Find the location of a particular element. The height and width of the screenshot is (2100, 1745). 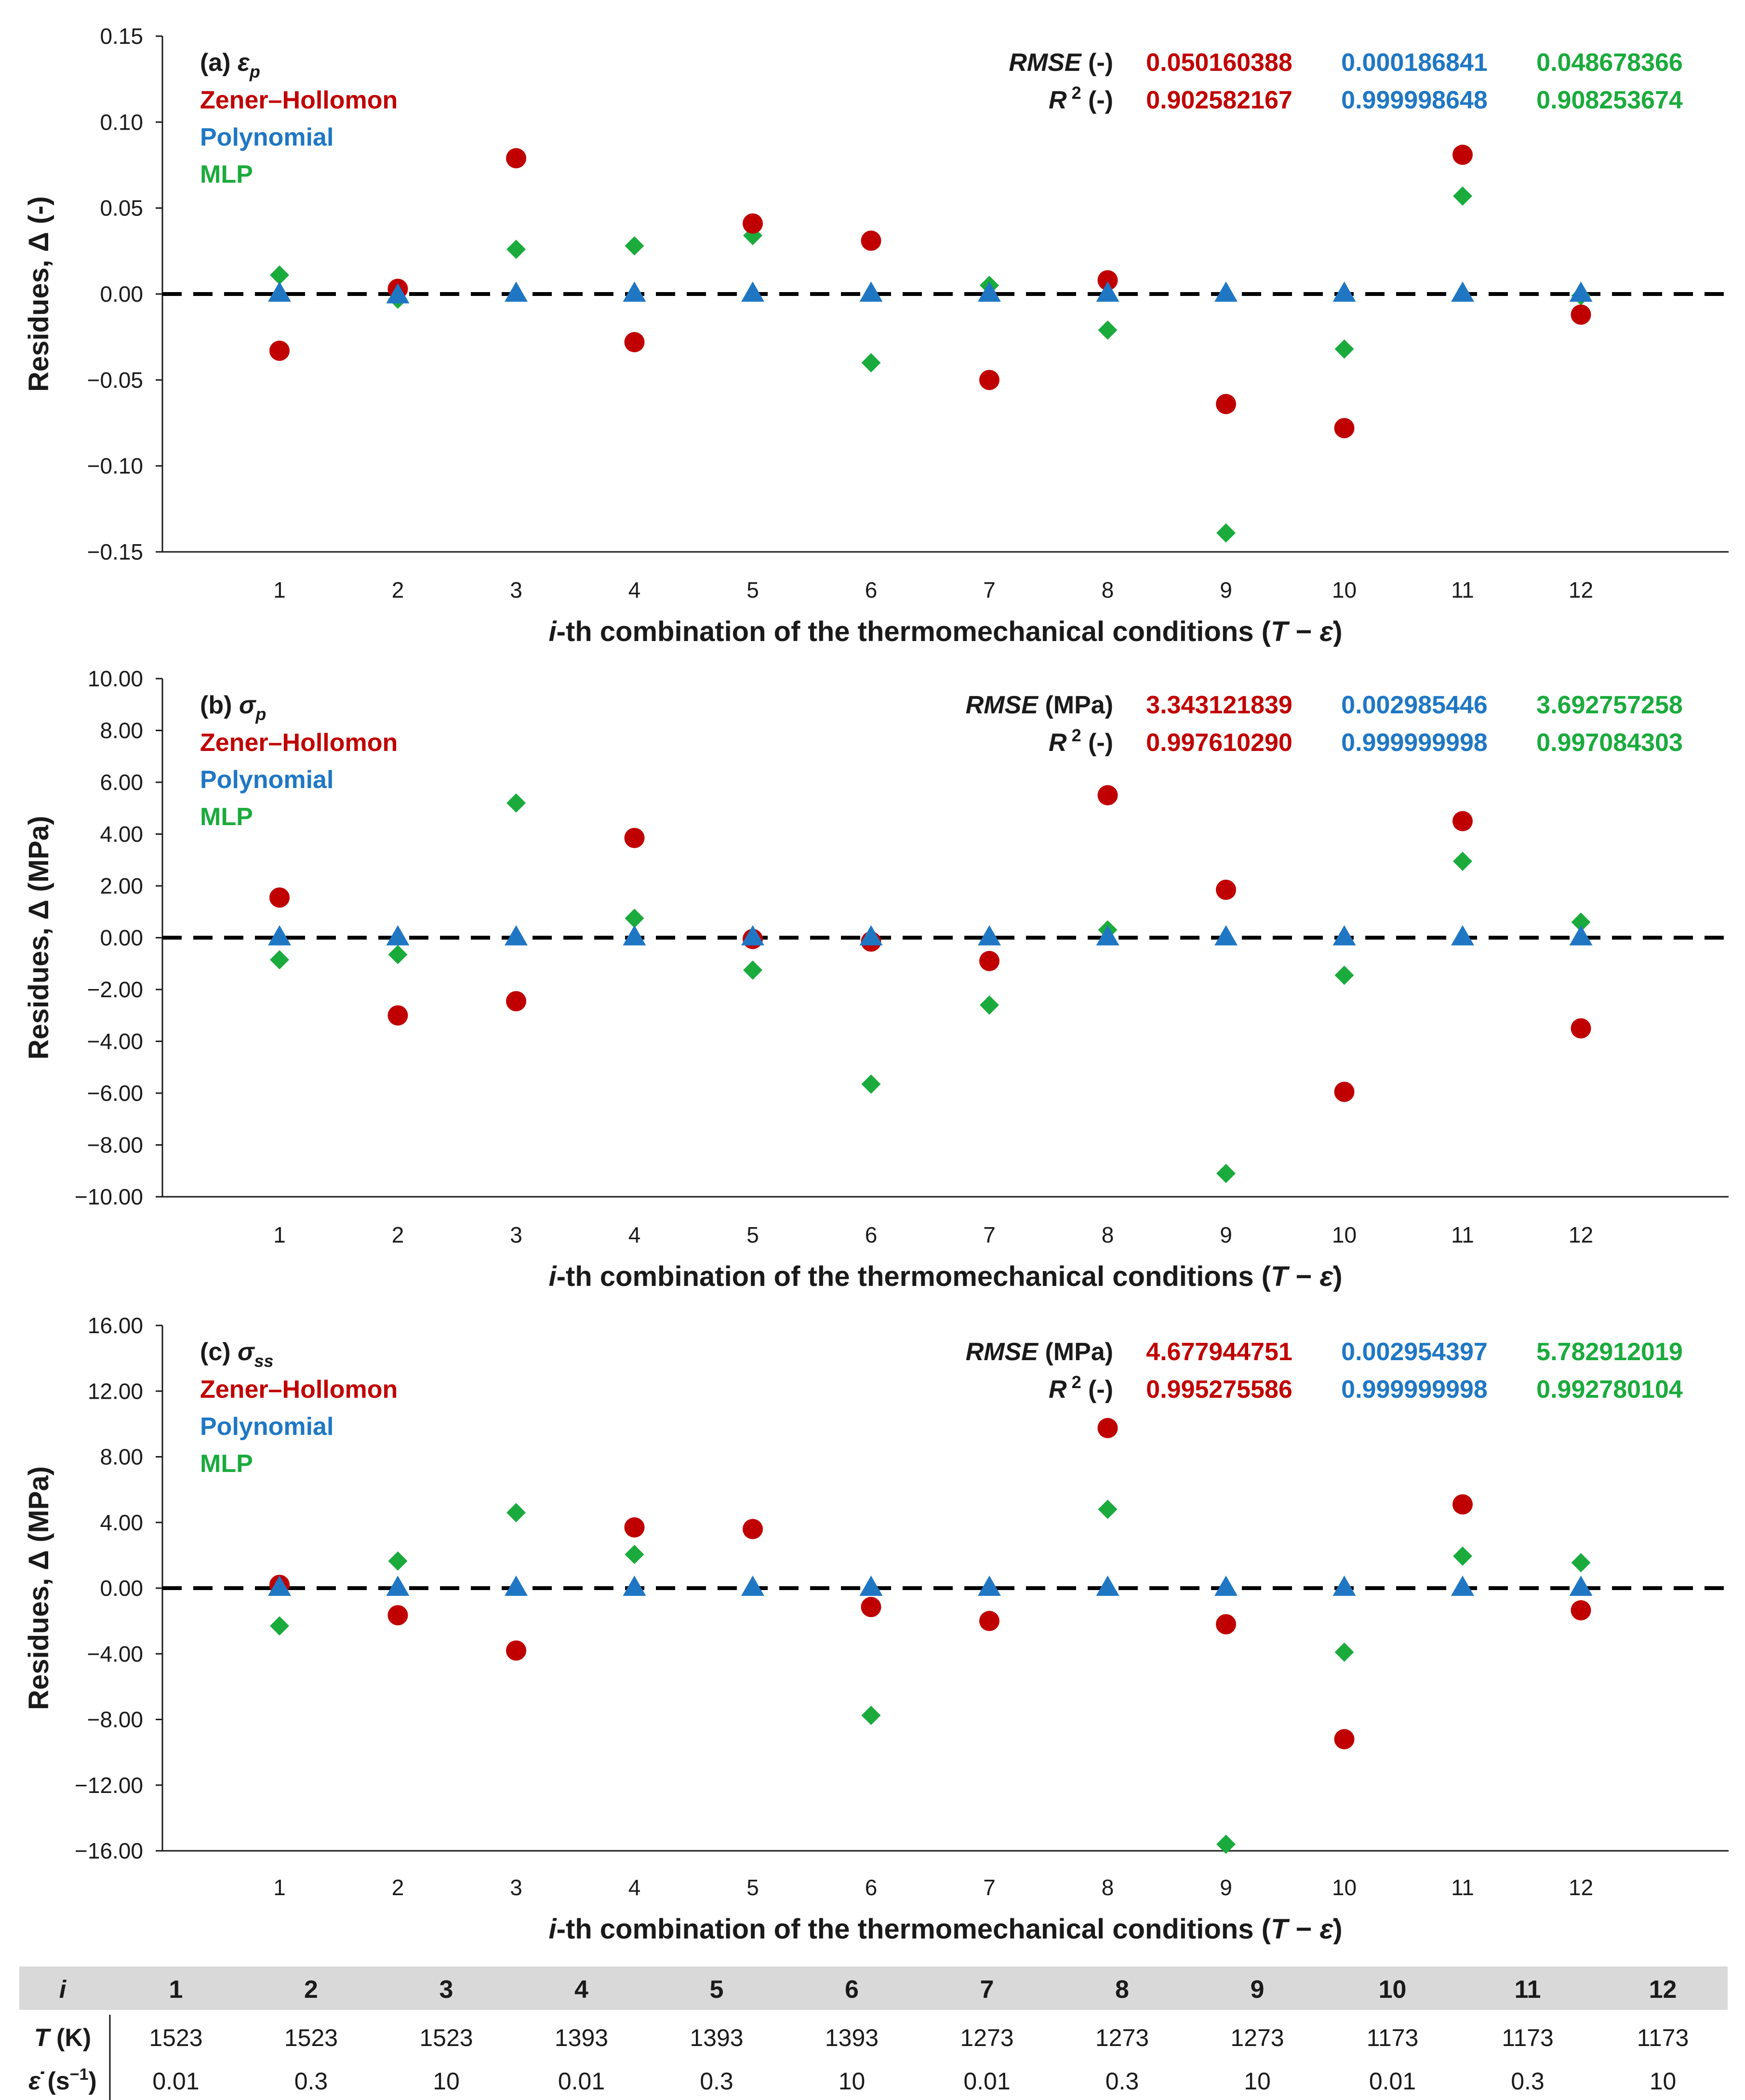

table-header-cell: 8 is located at coordinates (1122, 1990).